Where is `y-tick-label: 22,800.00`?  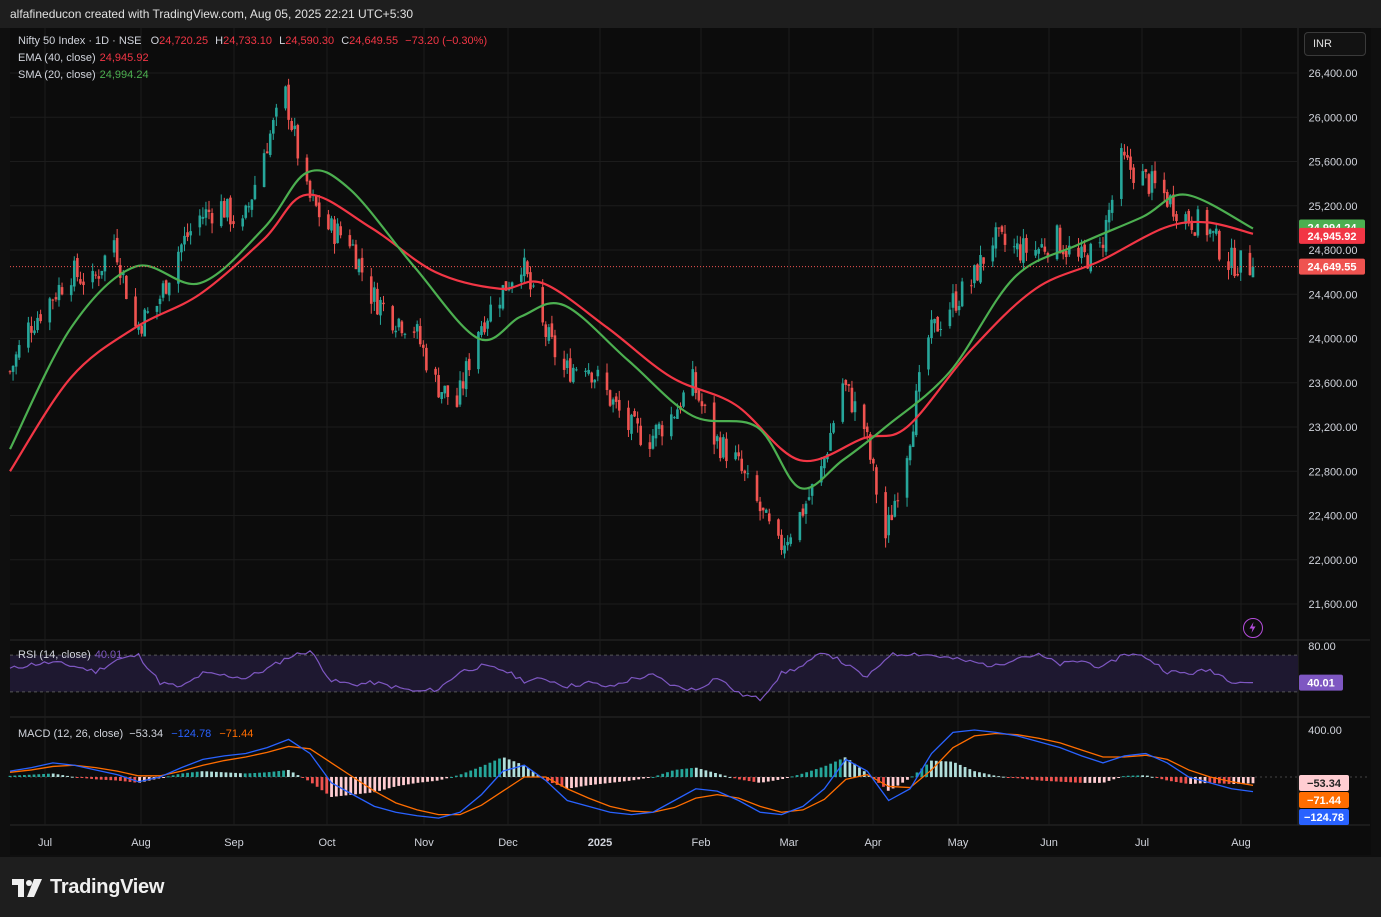
y-tick-label: 22,800.00 is located at coordinates (1333, 472).